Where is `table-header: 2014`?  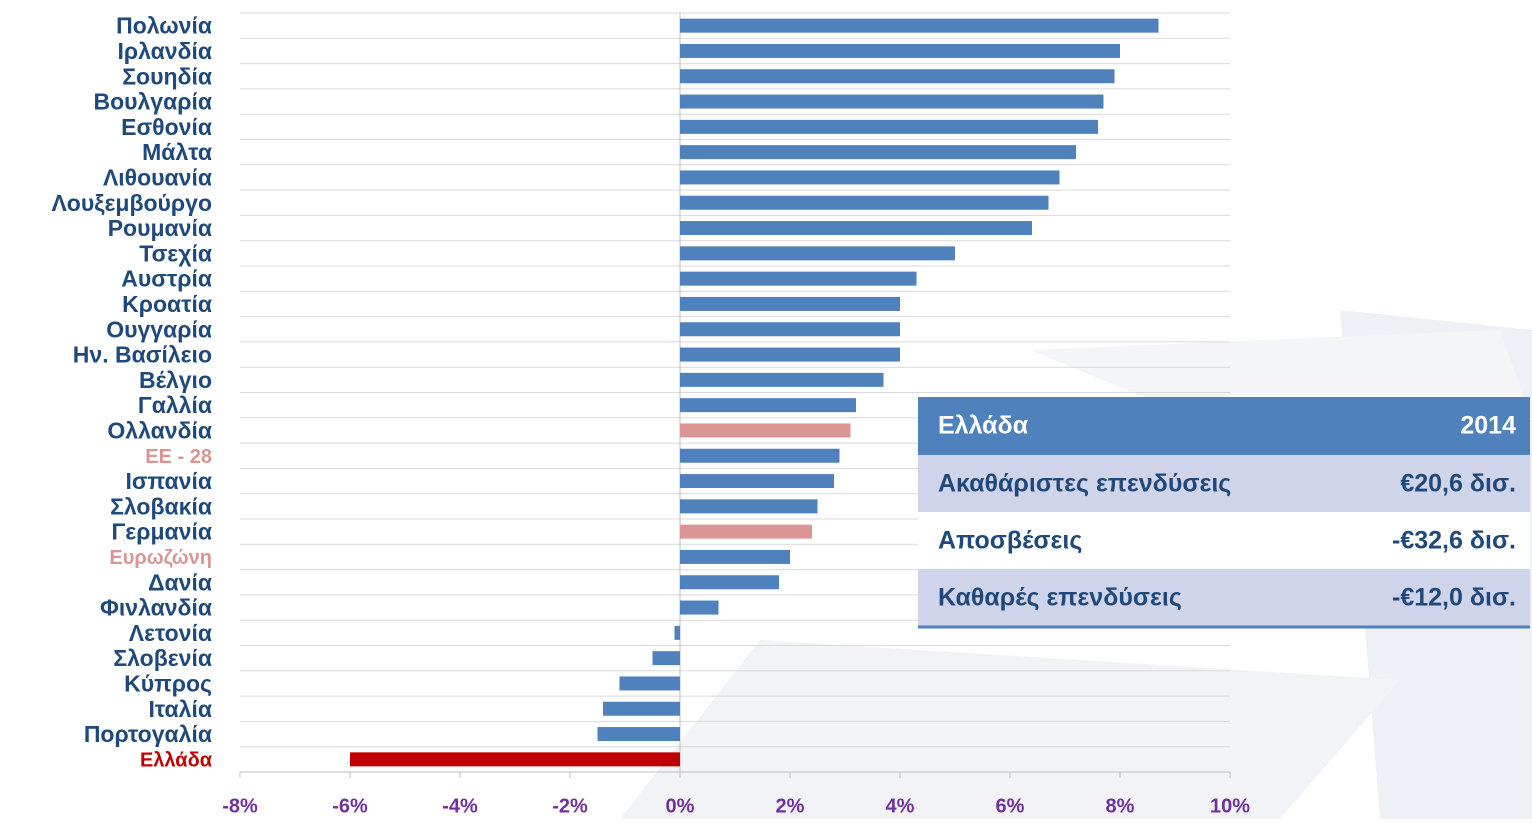
table-header: 2014 is located at coordinates (1488, 426).